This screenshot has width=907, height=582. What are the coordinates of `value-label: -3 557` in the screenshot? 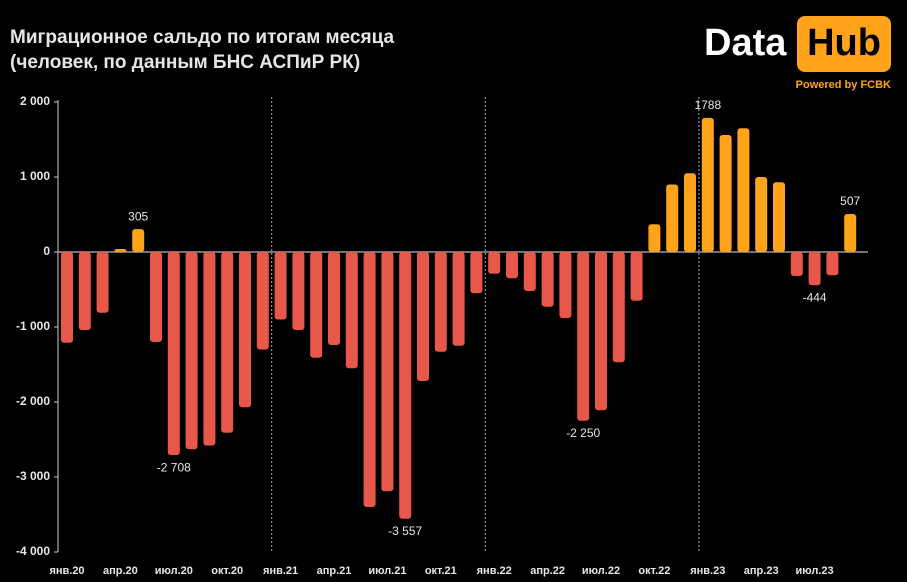 It's located at (405, 531).